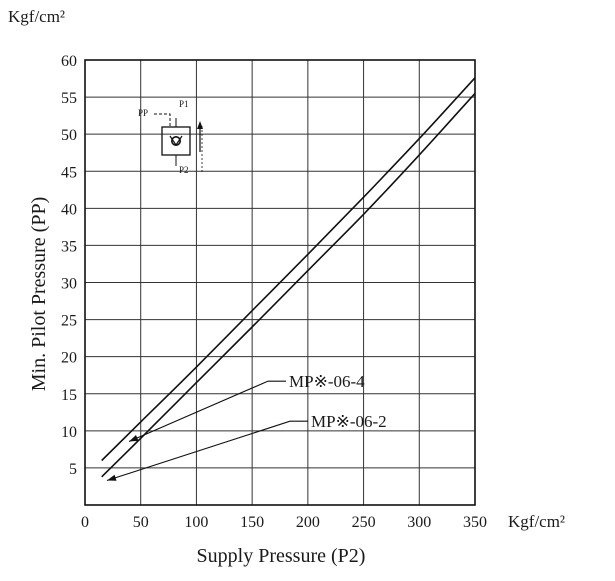  Describe the element at coordinates (39, 294) in the screenshot. I see `y-axis-label: Min. Pilot Pressure (PP)` at that location.